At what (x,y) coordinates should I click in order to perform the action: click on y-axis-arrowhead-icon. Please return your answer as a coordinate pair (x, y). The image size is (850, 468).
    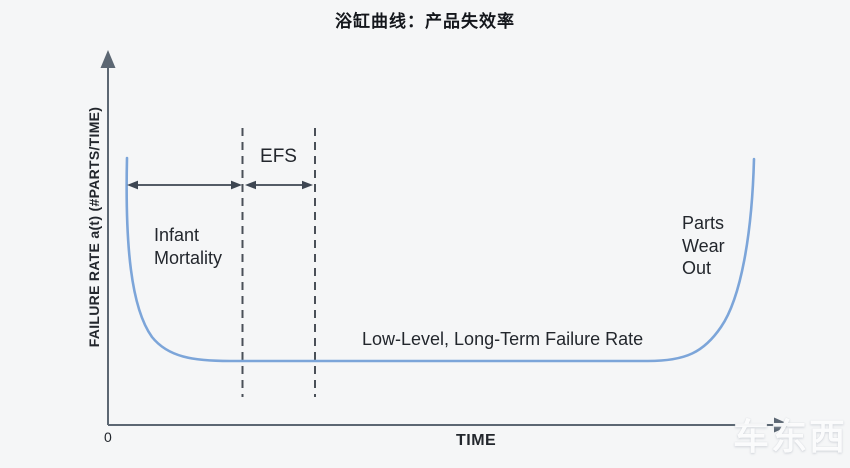
    Looking at the image, I should click on (108, 59).